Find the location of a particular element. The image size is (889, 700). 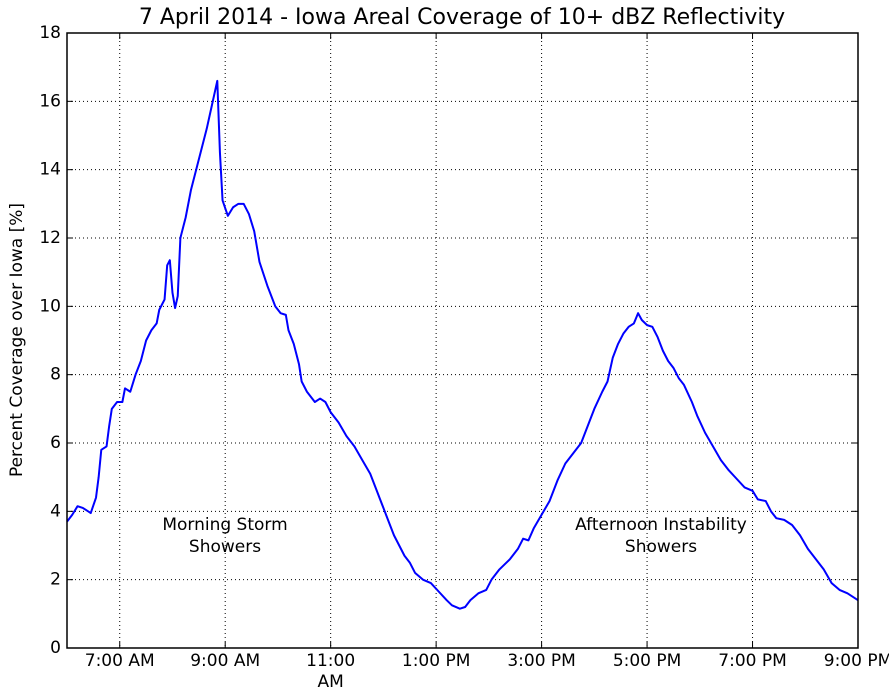

y-tick-label: 6 is located at coordinates (55, 443).